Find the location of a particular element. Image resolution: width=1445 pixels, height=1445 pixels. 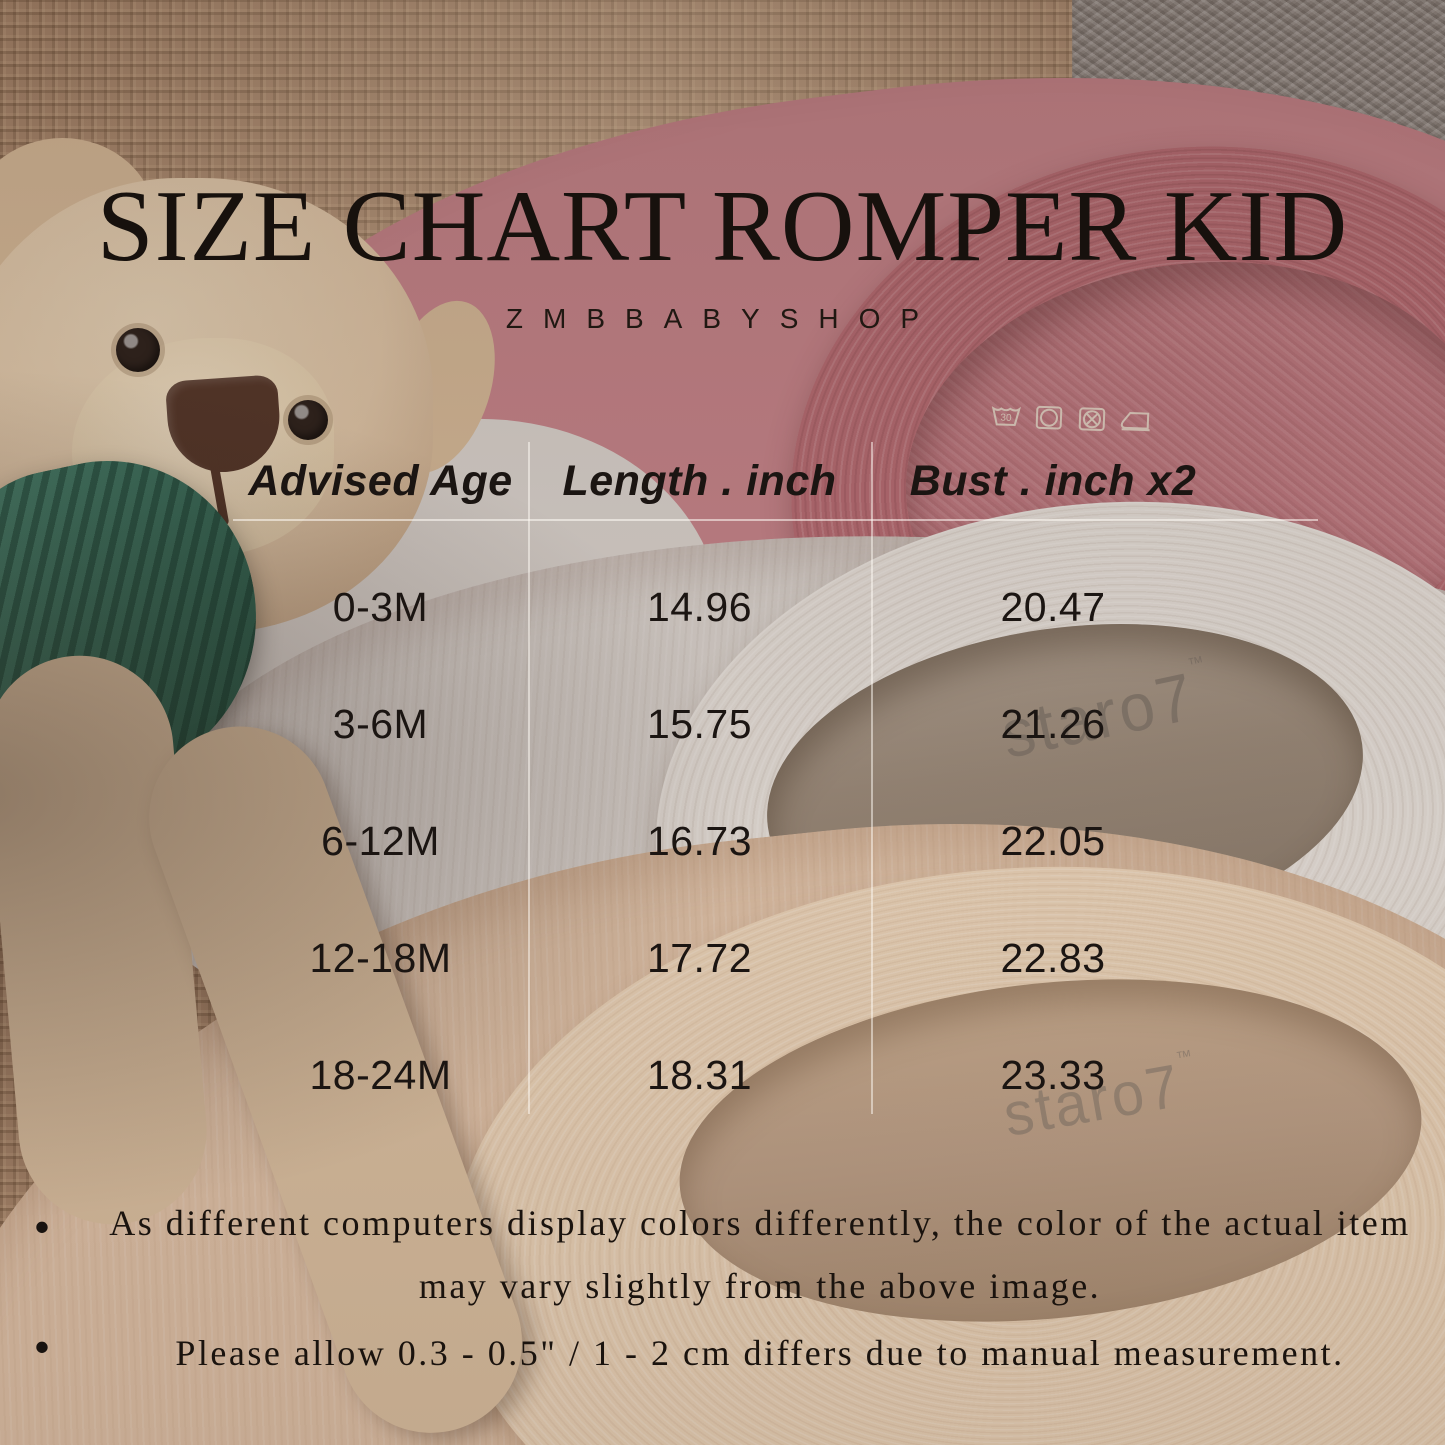

cell-length: 14.96 is located at coordinates (699, 607).